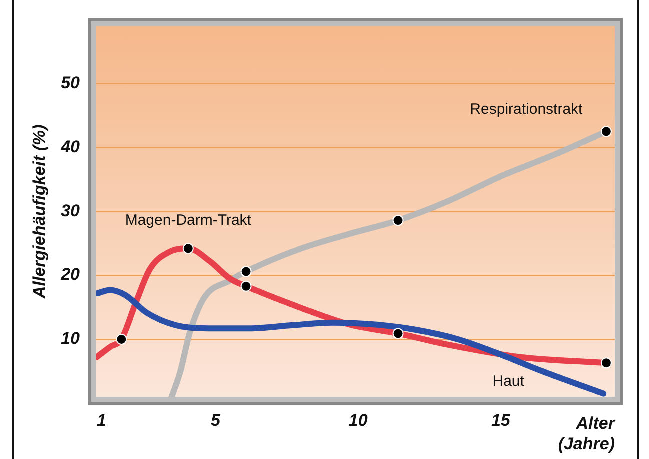 Image resolution: width=649 pixels, height=459 pixels. Describe the element at coordinates (216, 420) in the screenshot. I see `x-tick-label: 5` at that location.